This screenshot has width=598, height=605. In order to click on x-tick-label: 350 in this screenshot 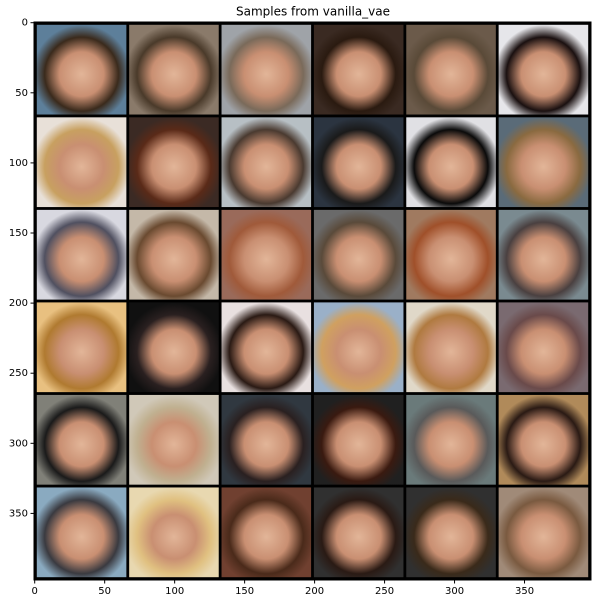, I will do `click(524, 591)`.